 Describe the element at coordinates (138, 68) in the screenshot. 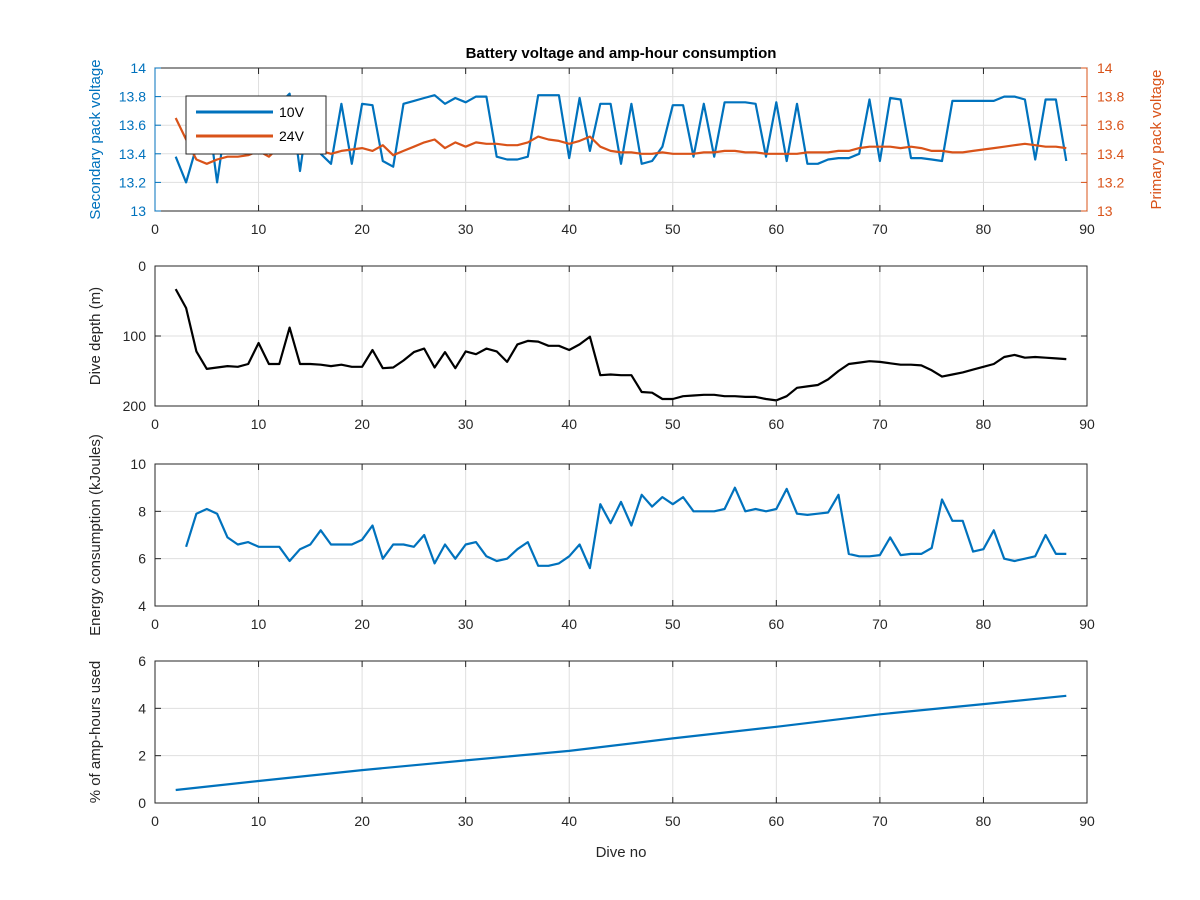

I see `y-tick-label: 14` at that location.